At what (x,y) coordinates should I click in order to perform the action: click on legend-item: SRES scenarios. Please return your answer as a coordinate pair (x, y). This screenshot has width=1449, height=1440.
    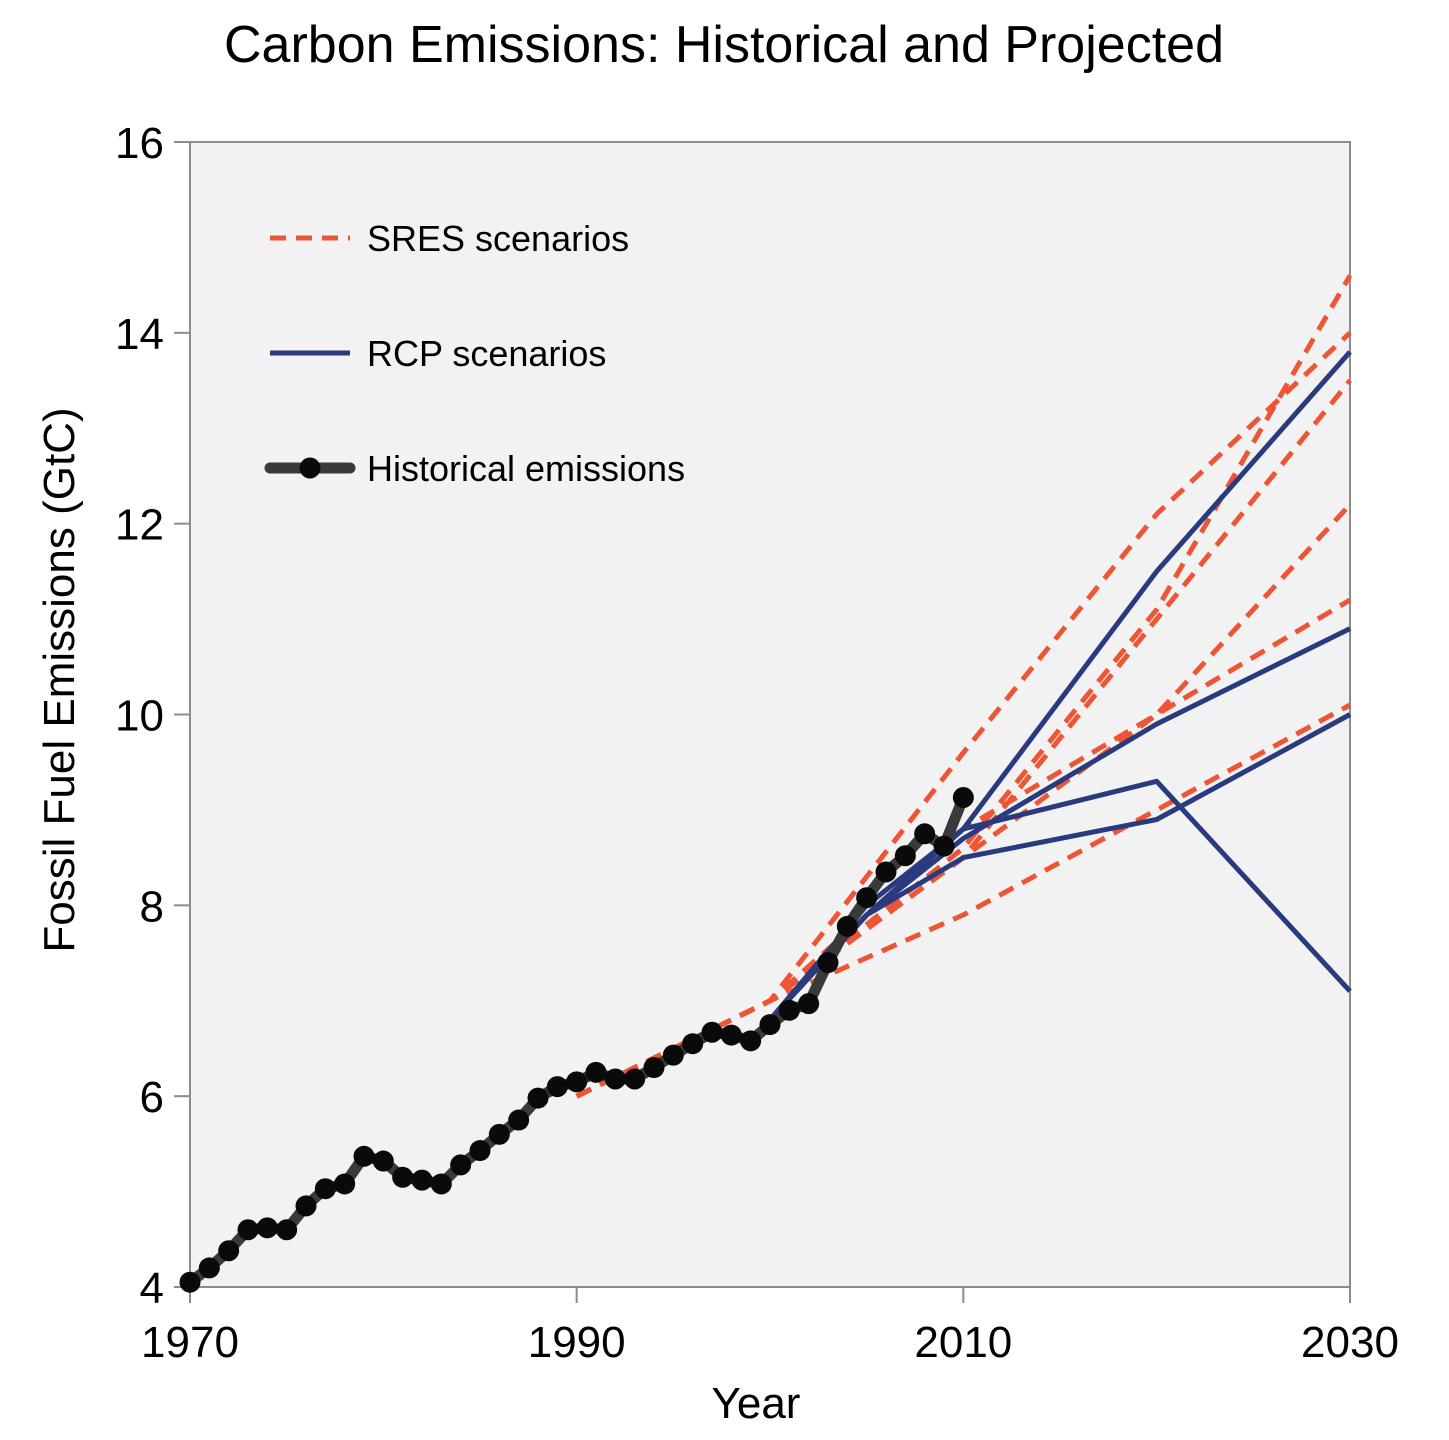
    Looking at the image, I should click on (449, 238).